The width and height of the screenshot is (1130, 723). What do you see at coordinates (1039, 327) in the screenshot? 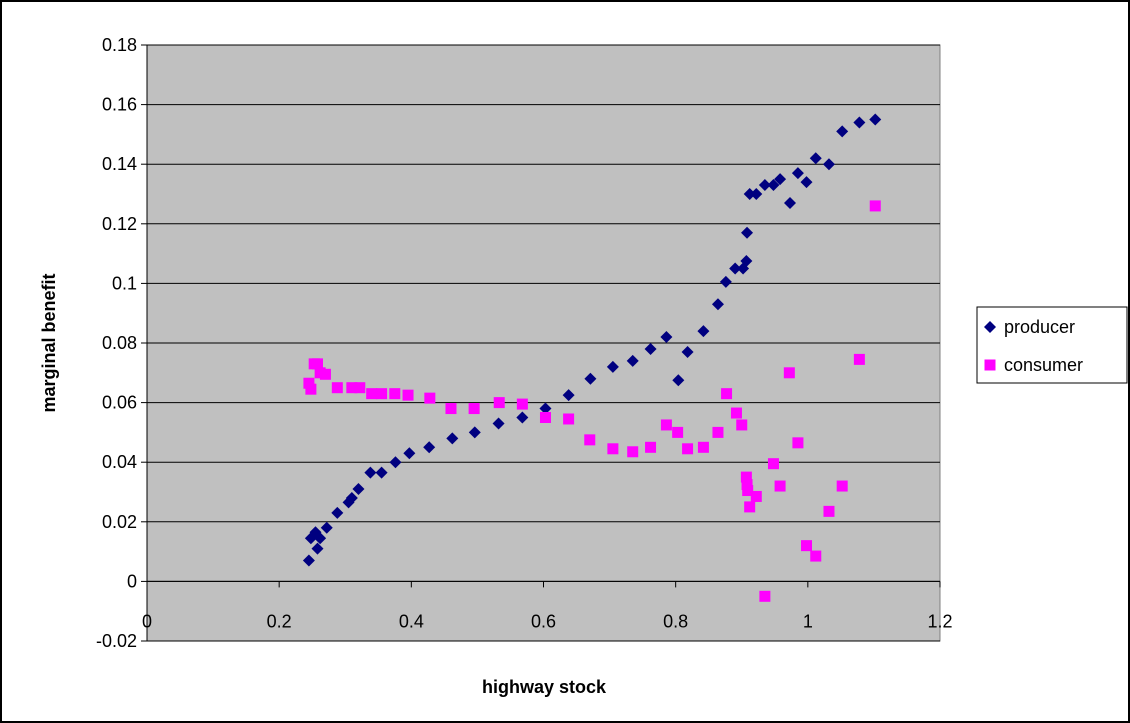
I see `producer-legend-label: producer` at bounding box center [1039, 327].